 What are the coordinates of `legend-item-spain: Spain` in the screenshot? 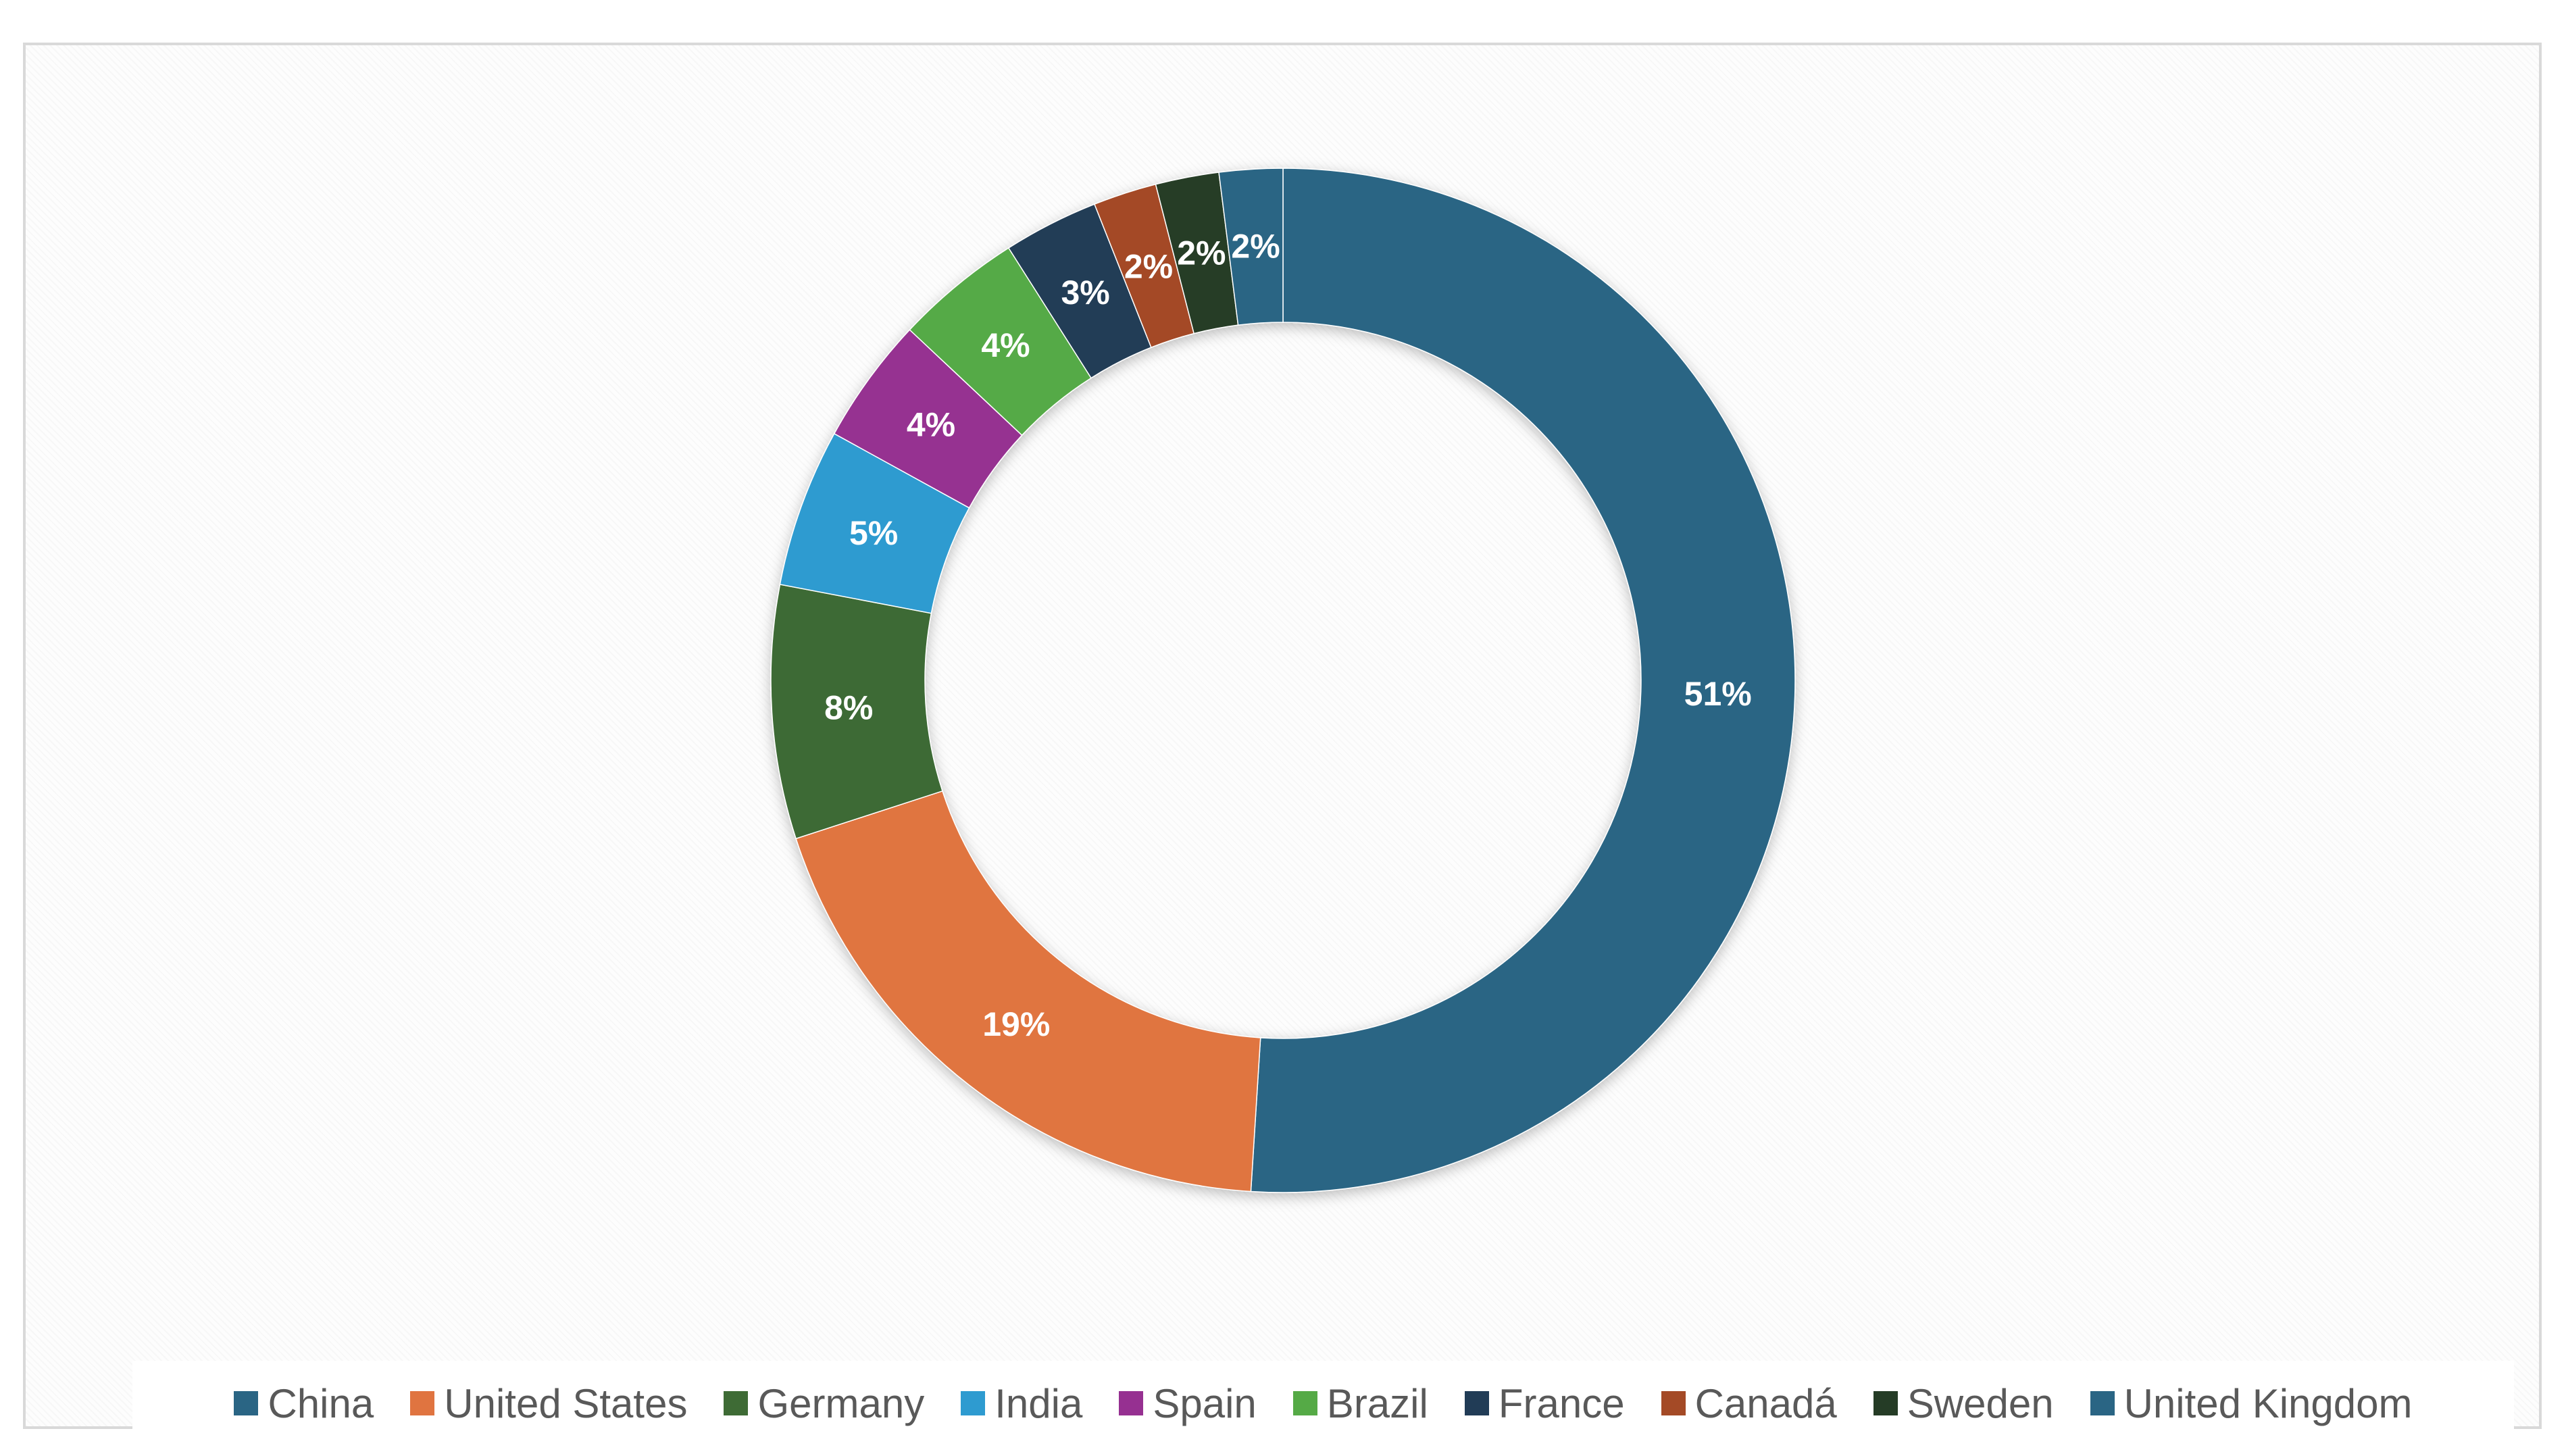 It's located at (1188, 1403).